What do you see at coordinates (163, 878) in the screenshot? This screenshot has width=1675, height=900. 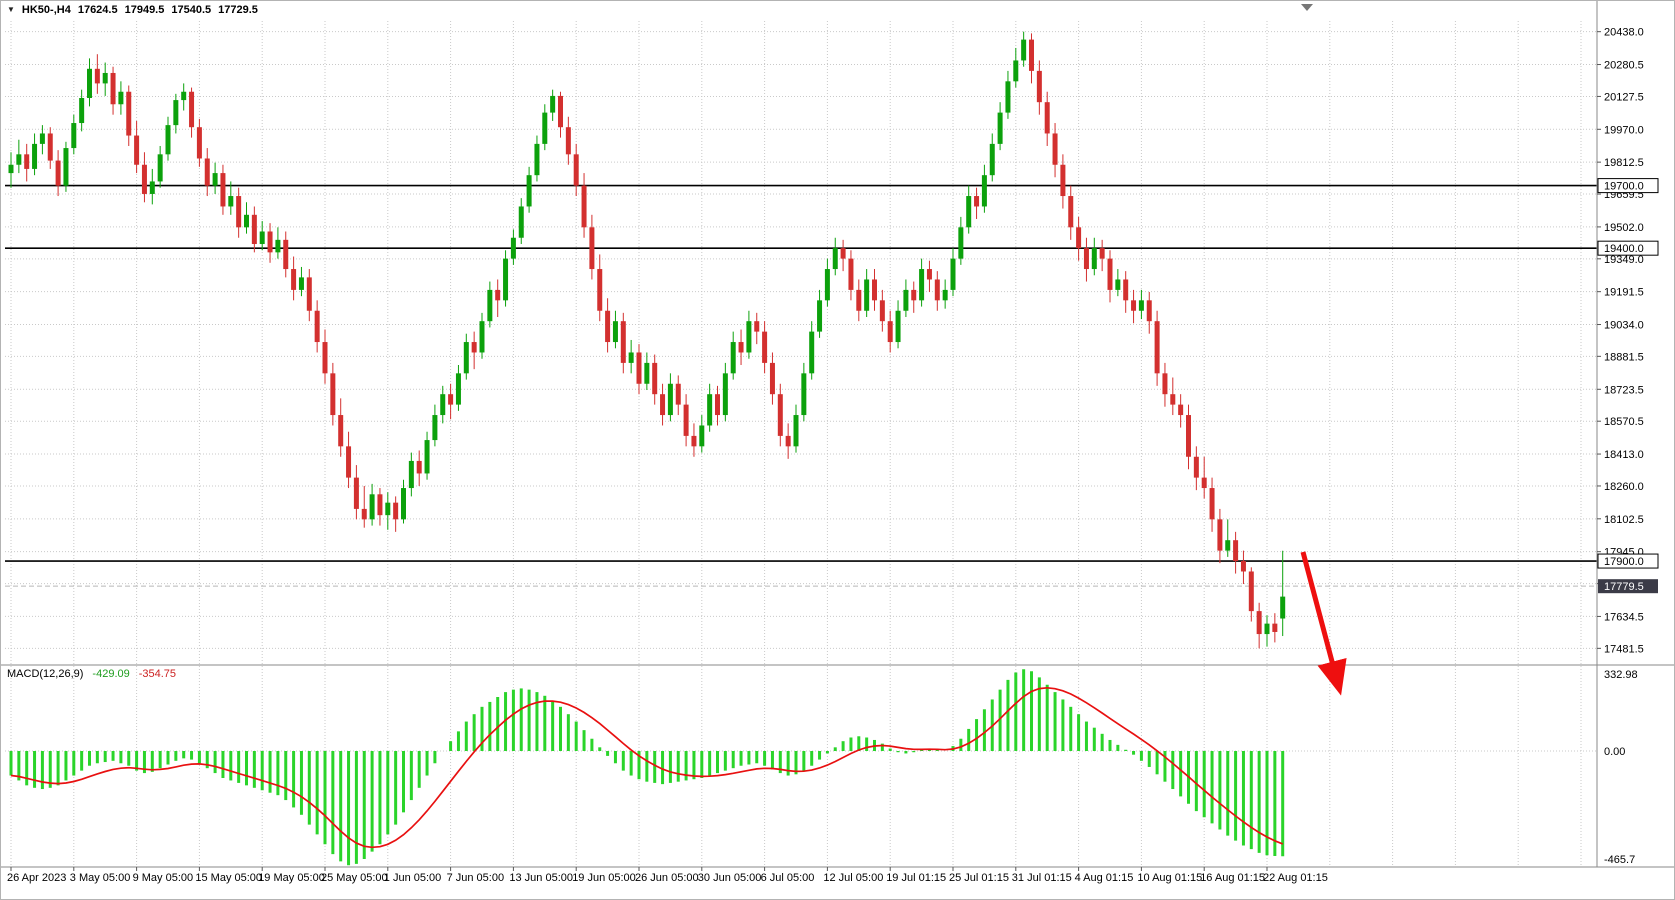 I see `svg-text: 9 May 05:00` at bounding box center [163, 878].